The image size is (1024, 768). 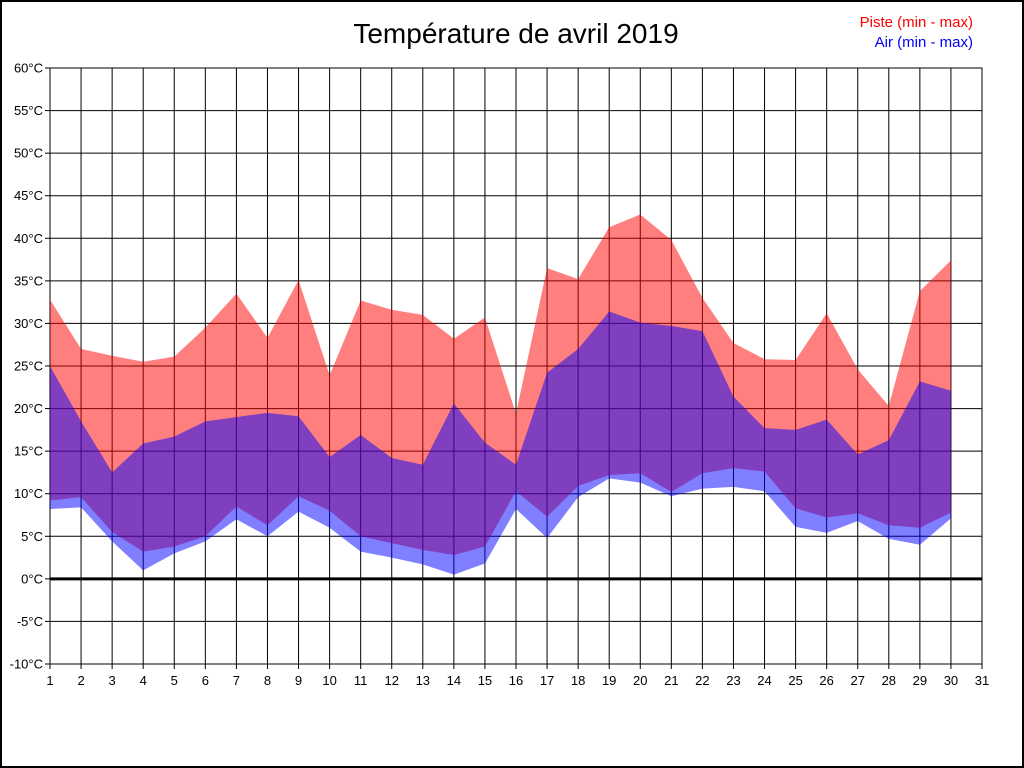 I want to click on x-tick-label: 10, so click(x=329, y=680).